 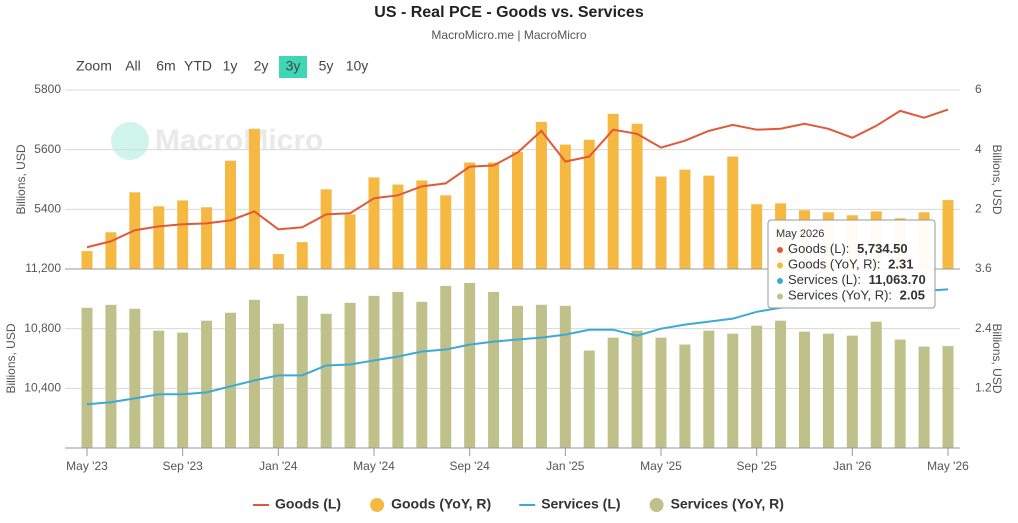 I want to click on range-button: YTD, so click(x=198, y=66).